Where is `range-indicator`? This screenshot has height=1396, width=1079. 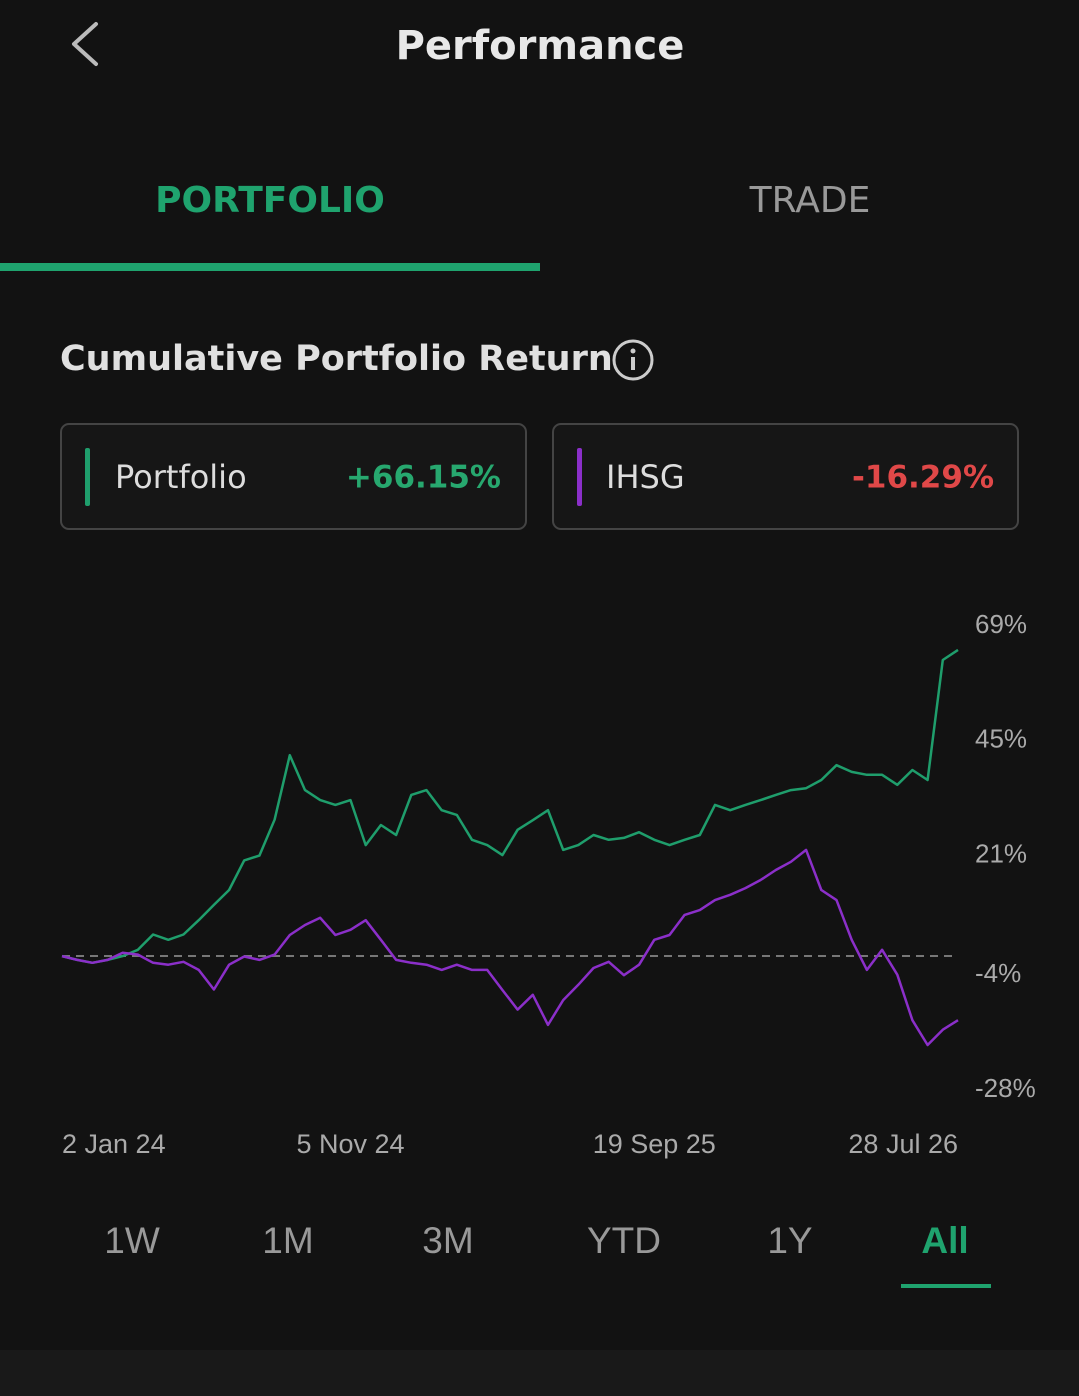 range-indicator is located at coordinates (946, 1286).